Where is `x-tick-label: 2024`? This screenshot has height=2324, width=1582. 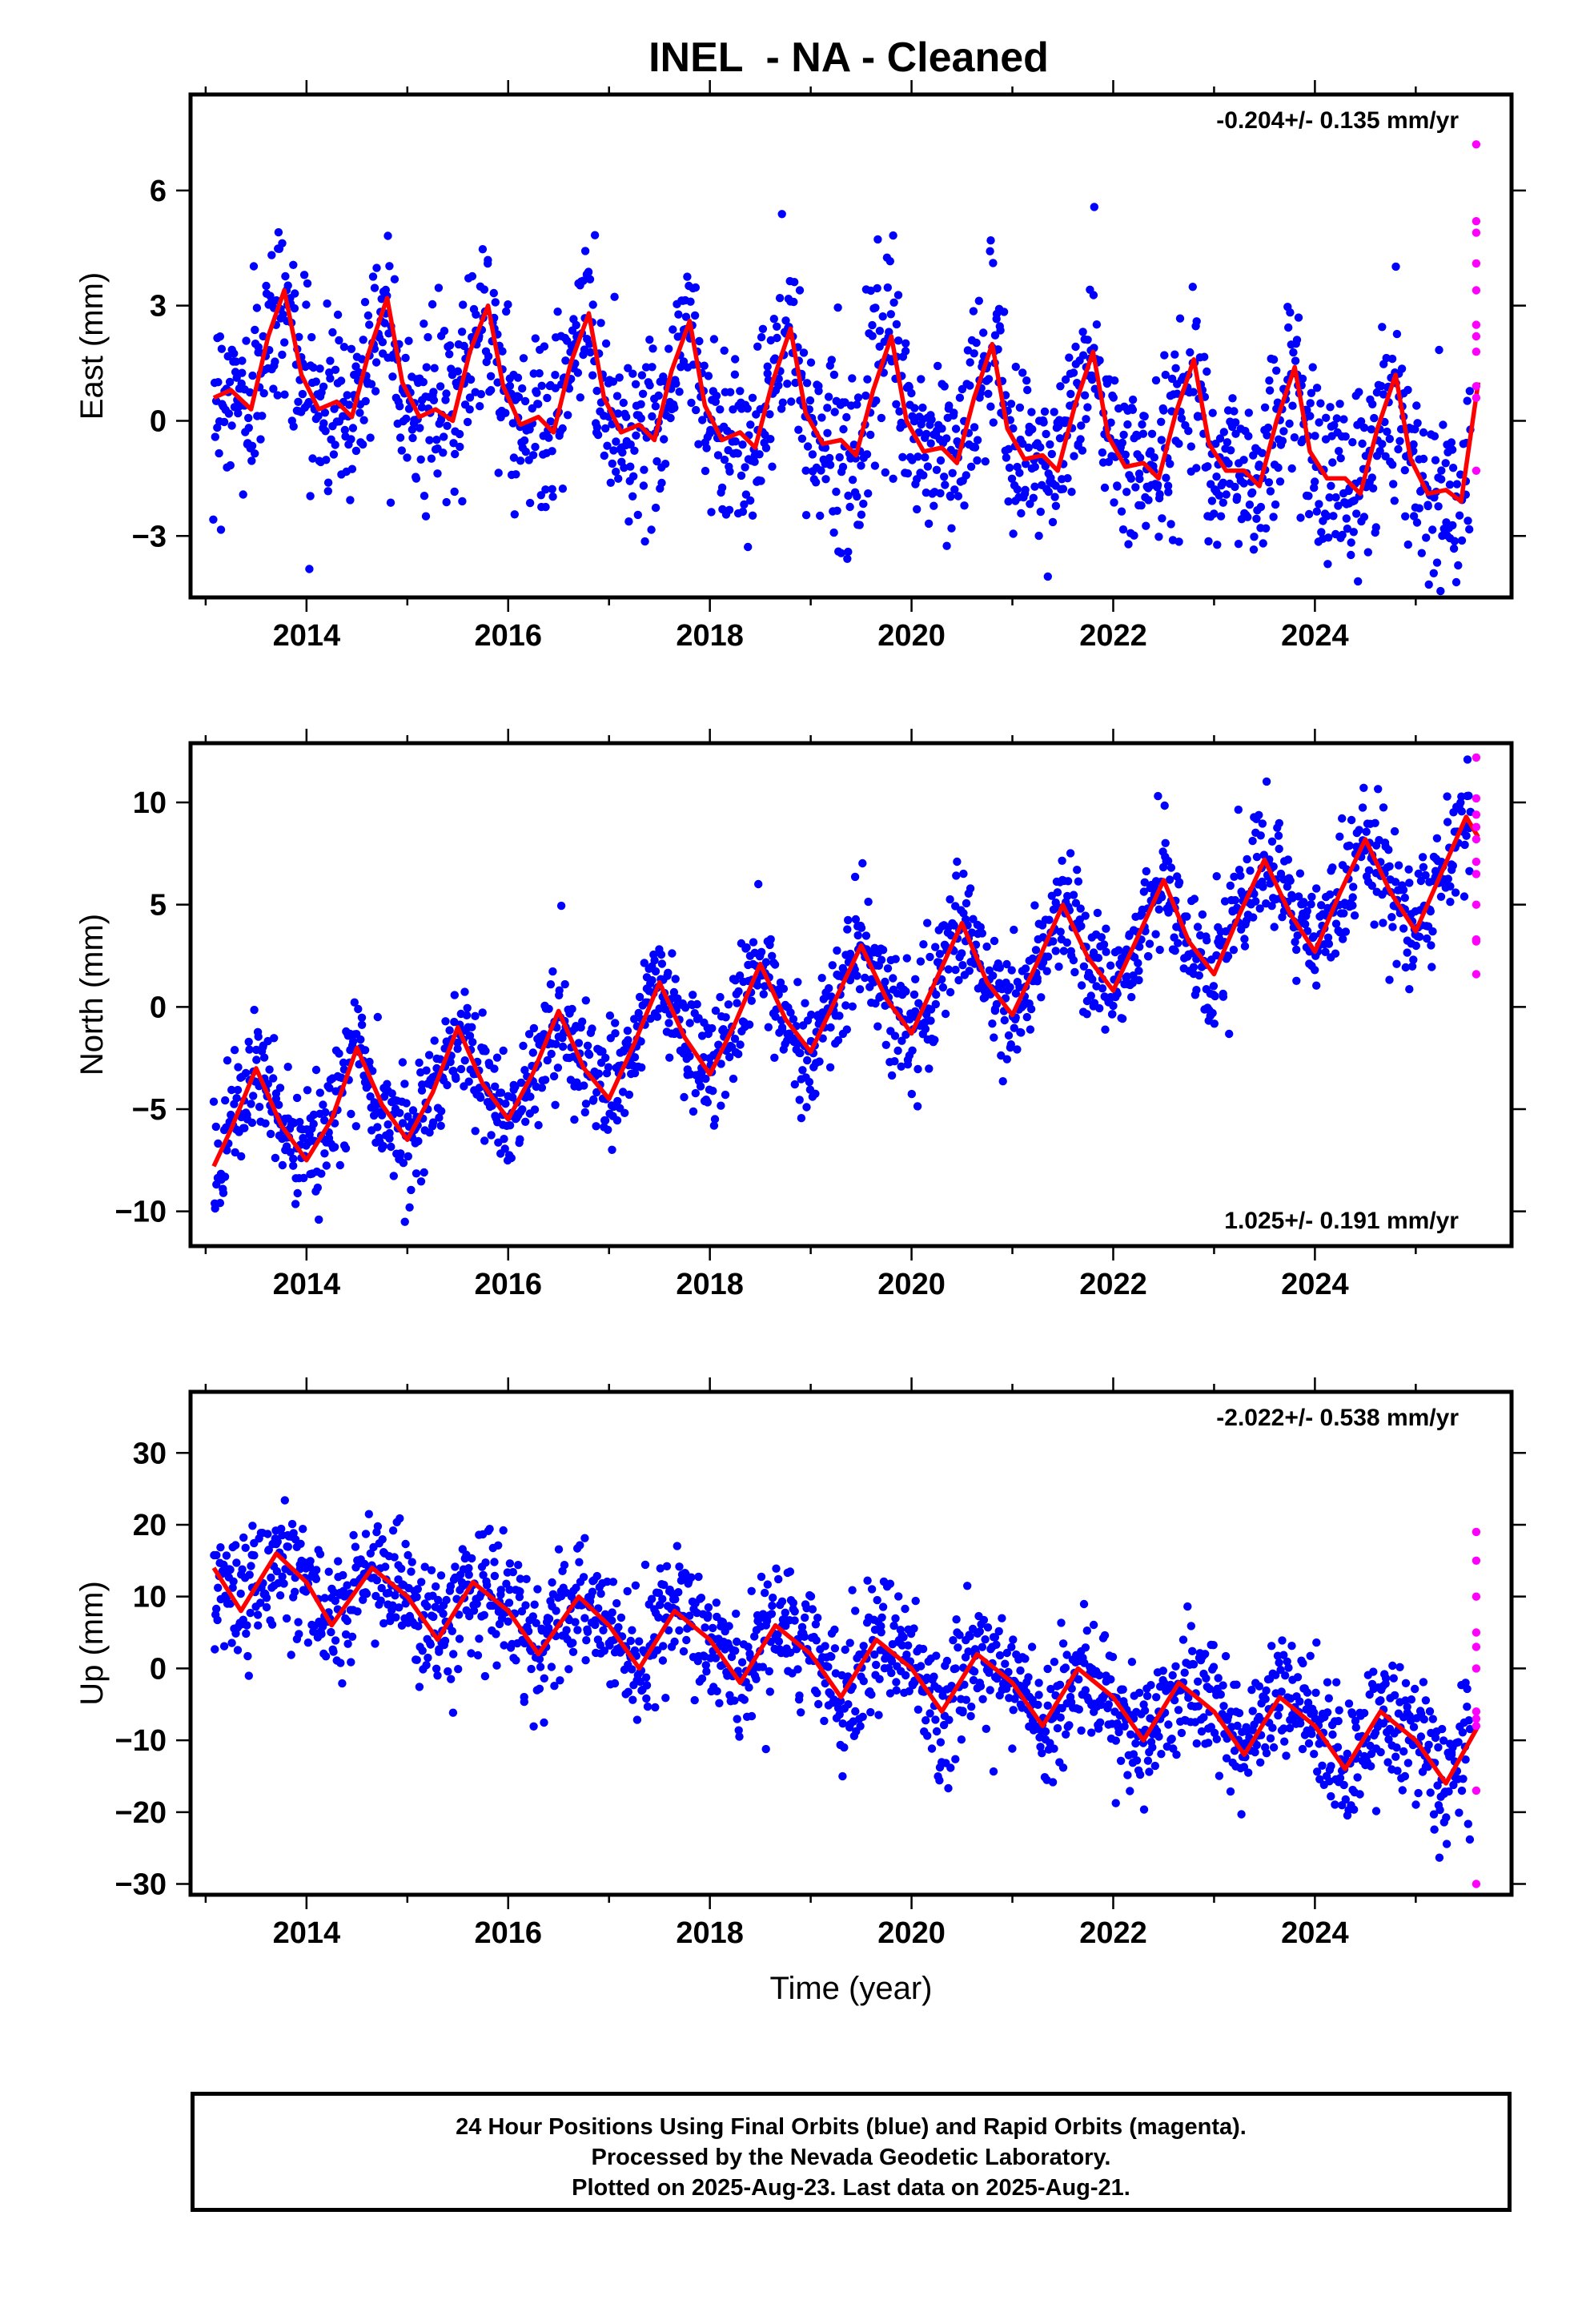
x-tick-label: 2024 is located at coordinates (1315, 1284).